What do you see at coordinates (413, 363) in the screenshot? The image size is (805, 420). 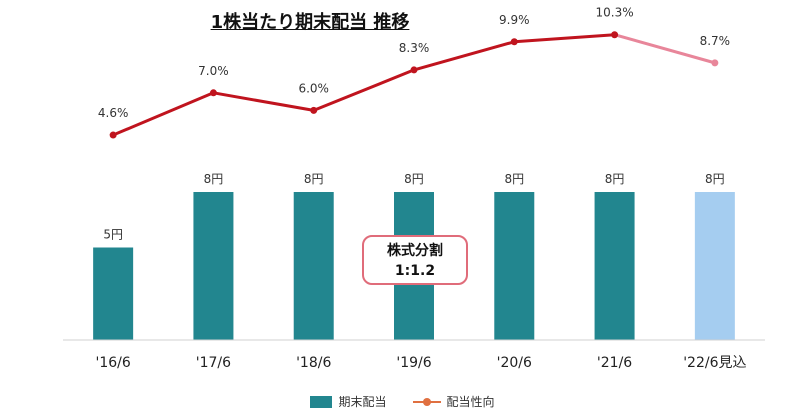 I see `x-tick-label-3: '19/6` at bounding box center [413, 363].